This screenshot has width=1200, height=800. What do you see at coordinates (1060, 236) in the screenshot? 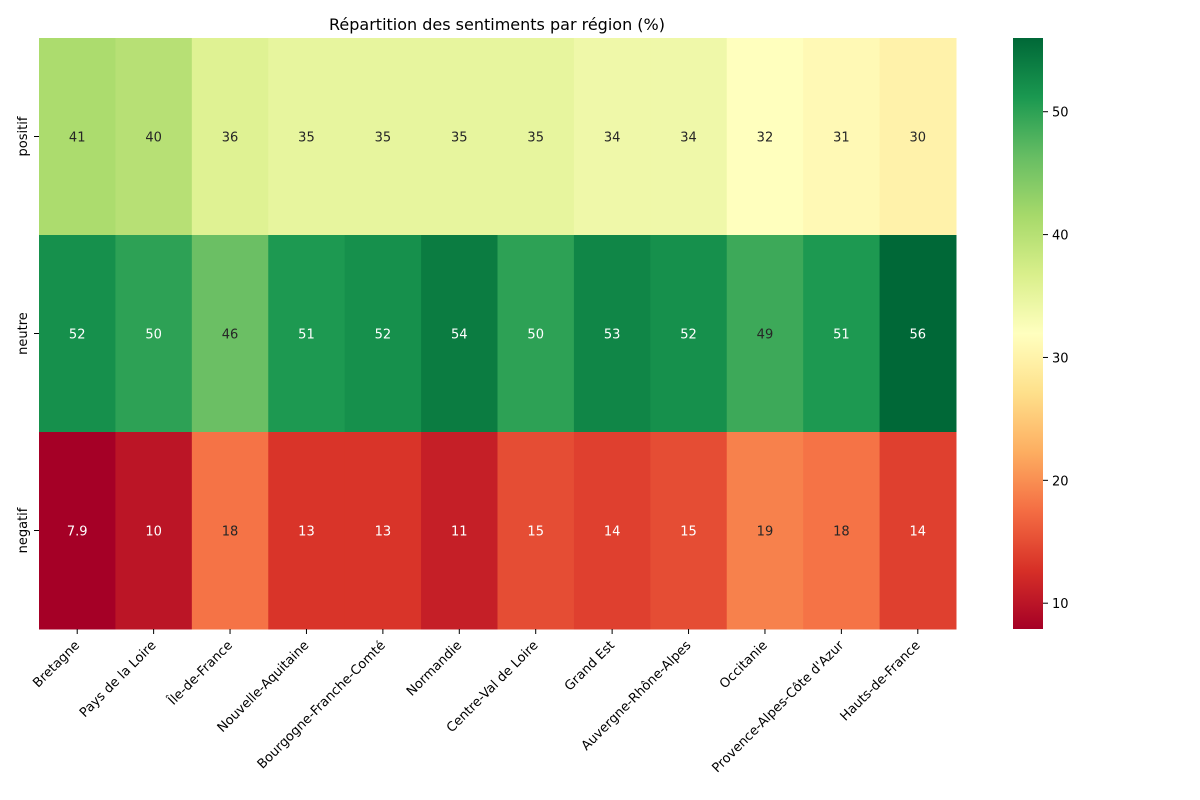
I see `colorbar-tick-label: 40` at bounding box center [1060, 236].